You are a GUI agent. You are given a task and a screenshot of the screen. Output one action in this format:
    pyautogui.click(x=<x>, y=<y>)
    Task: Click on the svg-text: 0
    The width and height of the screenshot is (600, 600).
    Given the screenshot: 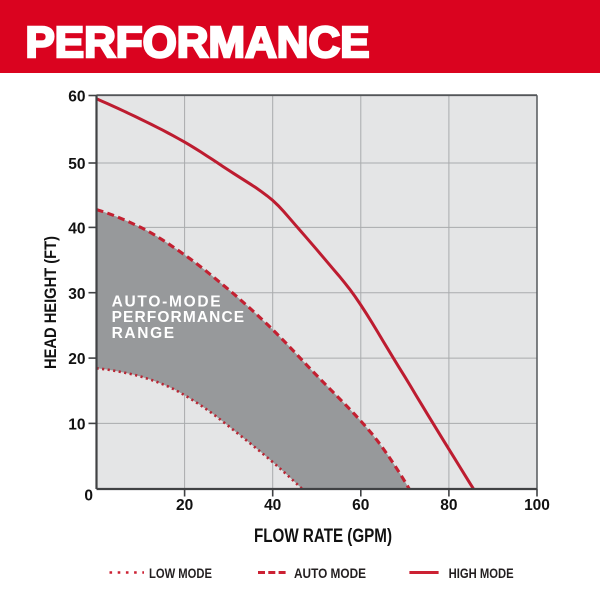 What is the action you would take?
    pyautogui.click(x=88, y=496)
    